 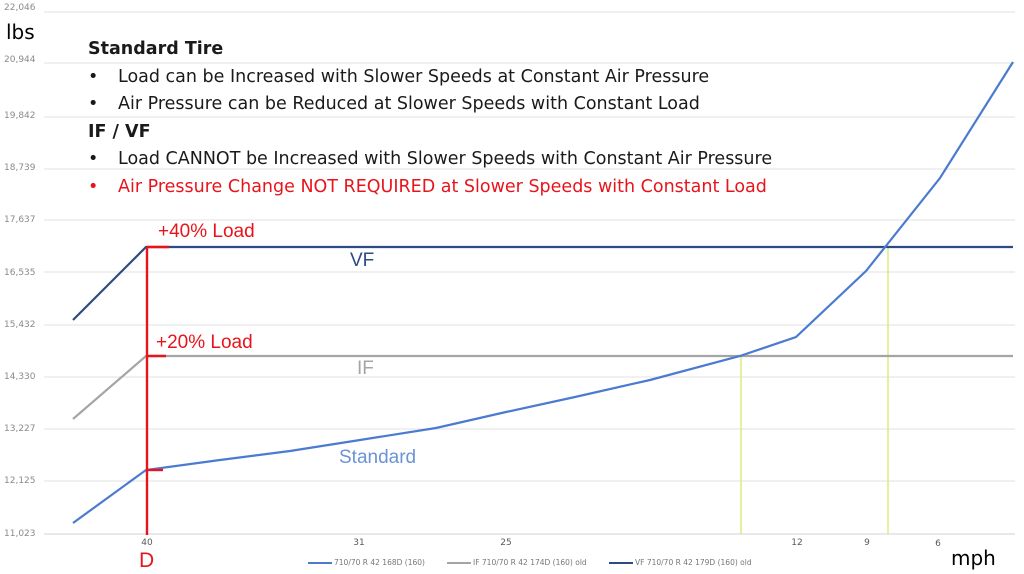 I want to click on y-tick: 19,842, so click(x=20, y=116).